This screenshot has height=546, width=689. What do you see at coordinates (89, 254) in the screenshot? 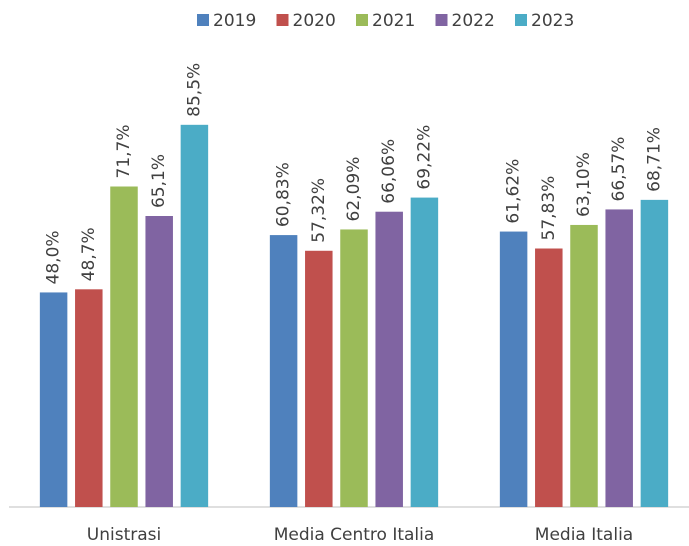
I see `data-label: 48,7%` at bounding box center [89, 254].